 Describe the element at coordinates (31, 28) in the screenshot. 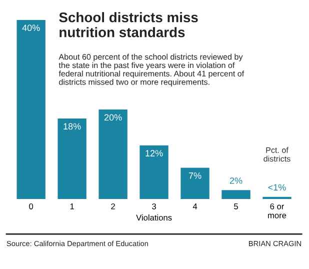

I see `data-label: 40%` at that location.